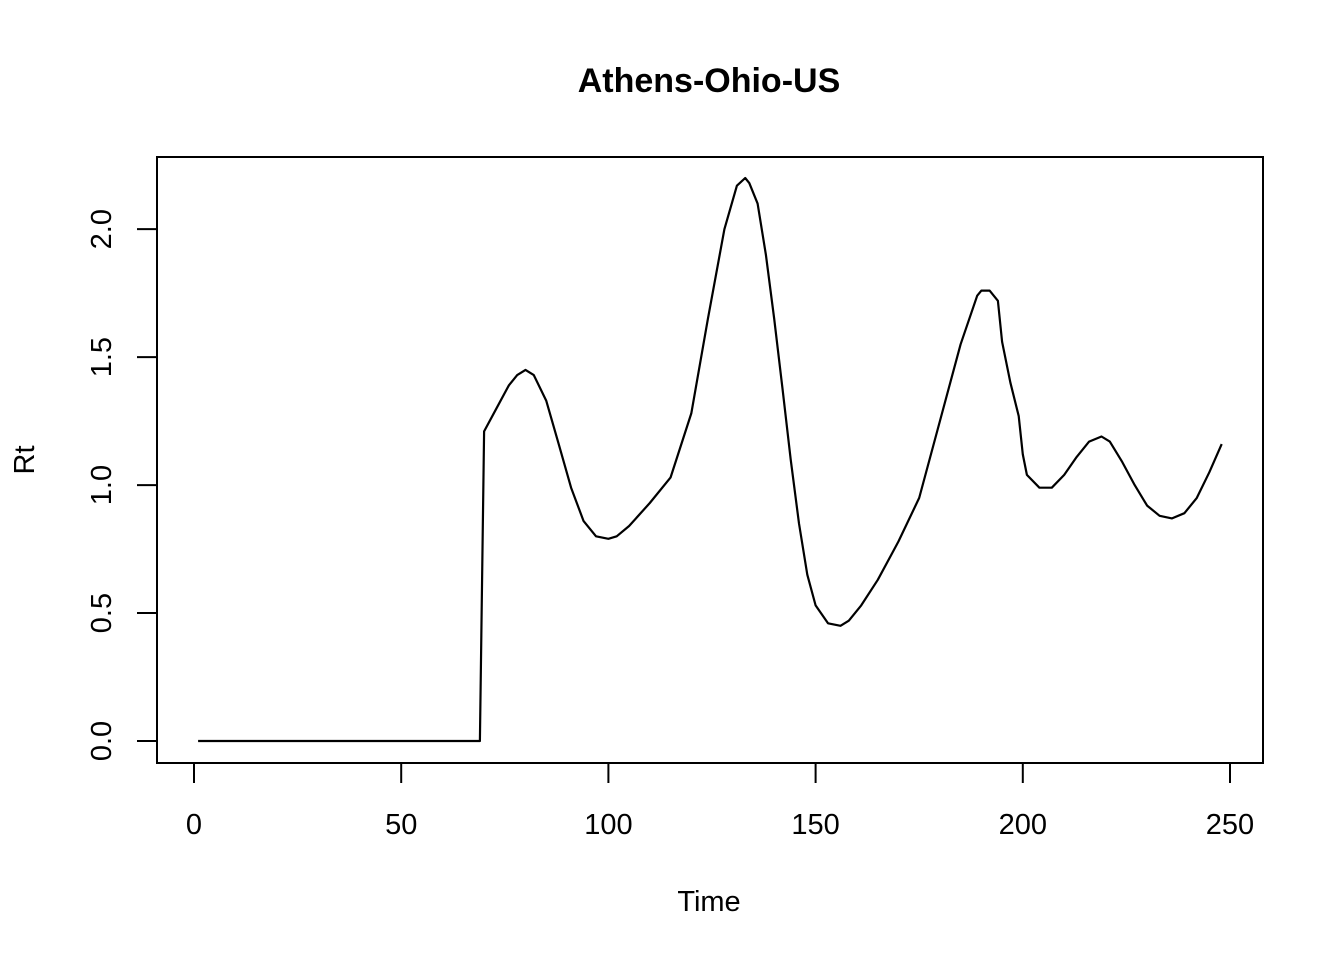 The image size is (1344, 960). What do you see at coordinates (102, 741) in the screenshot?
I see `y-tick-label: 0.0` at bounding box center [102, 741].